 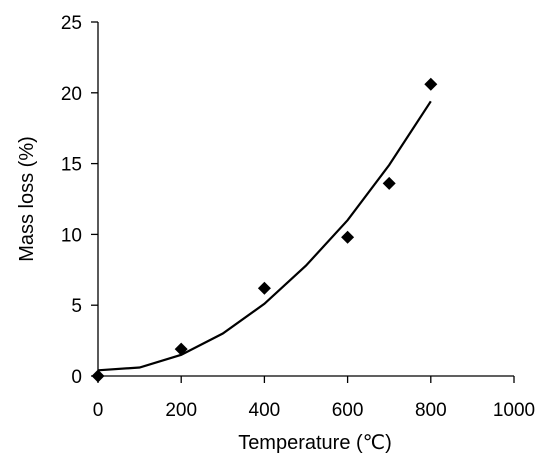 I want to click on x-tick-label: 400, so click(x=265, y=410).